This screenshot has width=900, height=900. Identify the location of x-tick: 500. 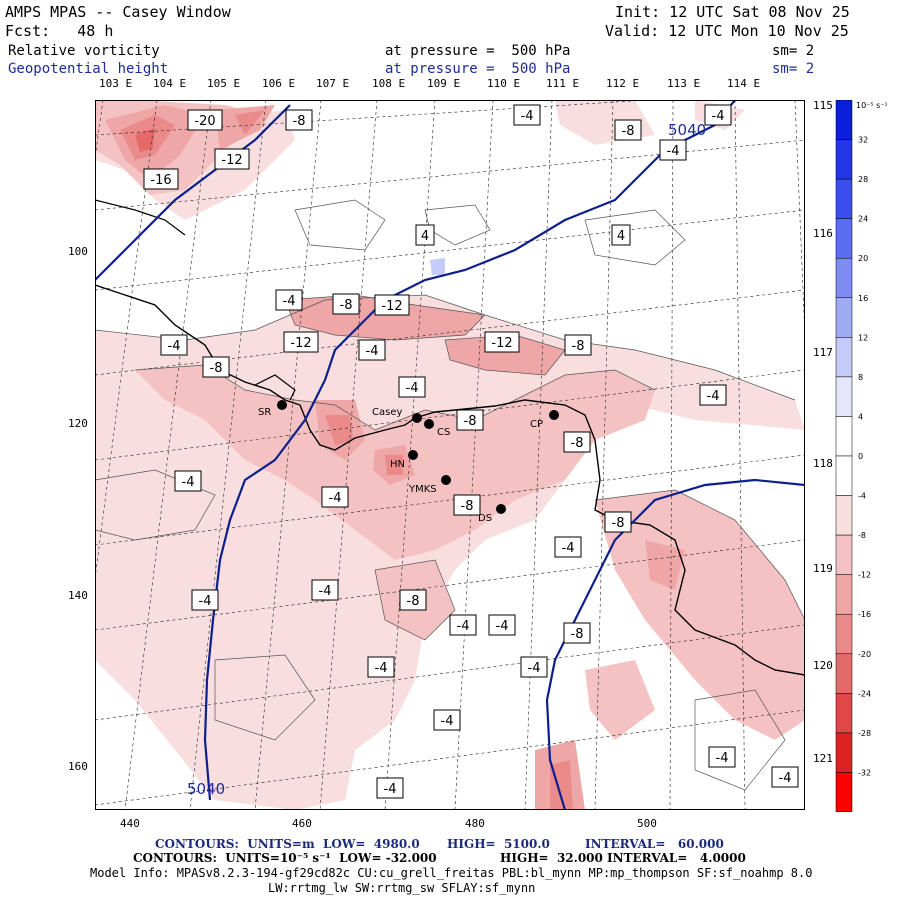
(647, 823).